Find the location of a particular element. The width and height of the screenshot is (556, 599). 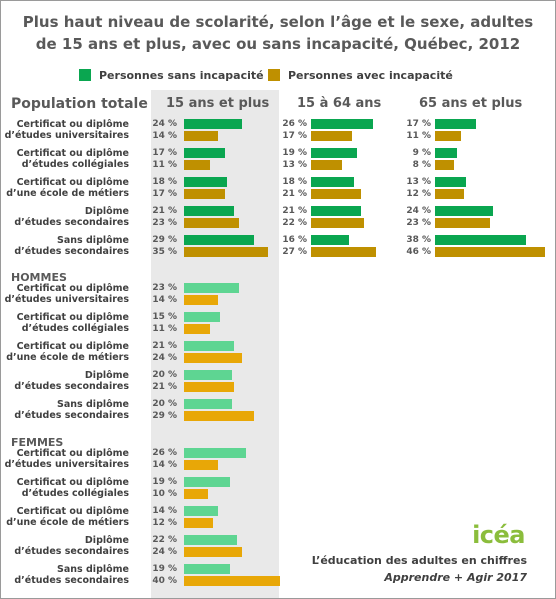

section-title-2: FEMMES is located at coordinates (37, 442).